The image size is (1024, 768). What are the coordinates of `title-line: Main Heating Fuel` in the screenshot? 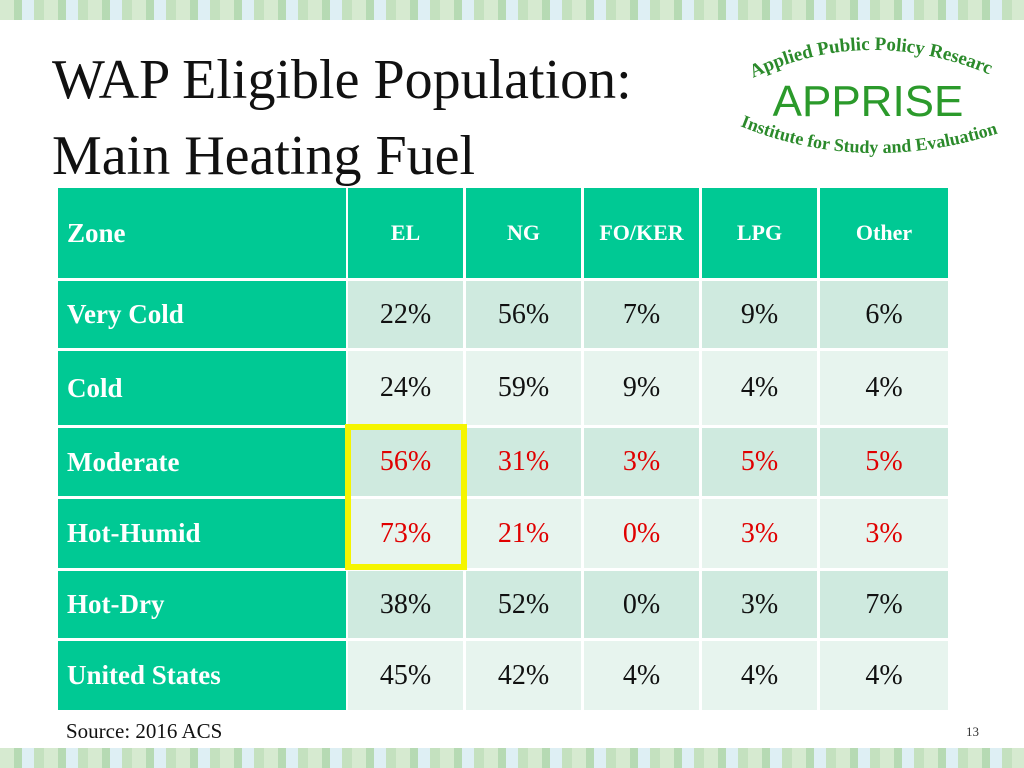 It's located at (264, 156).